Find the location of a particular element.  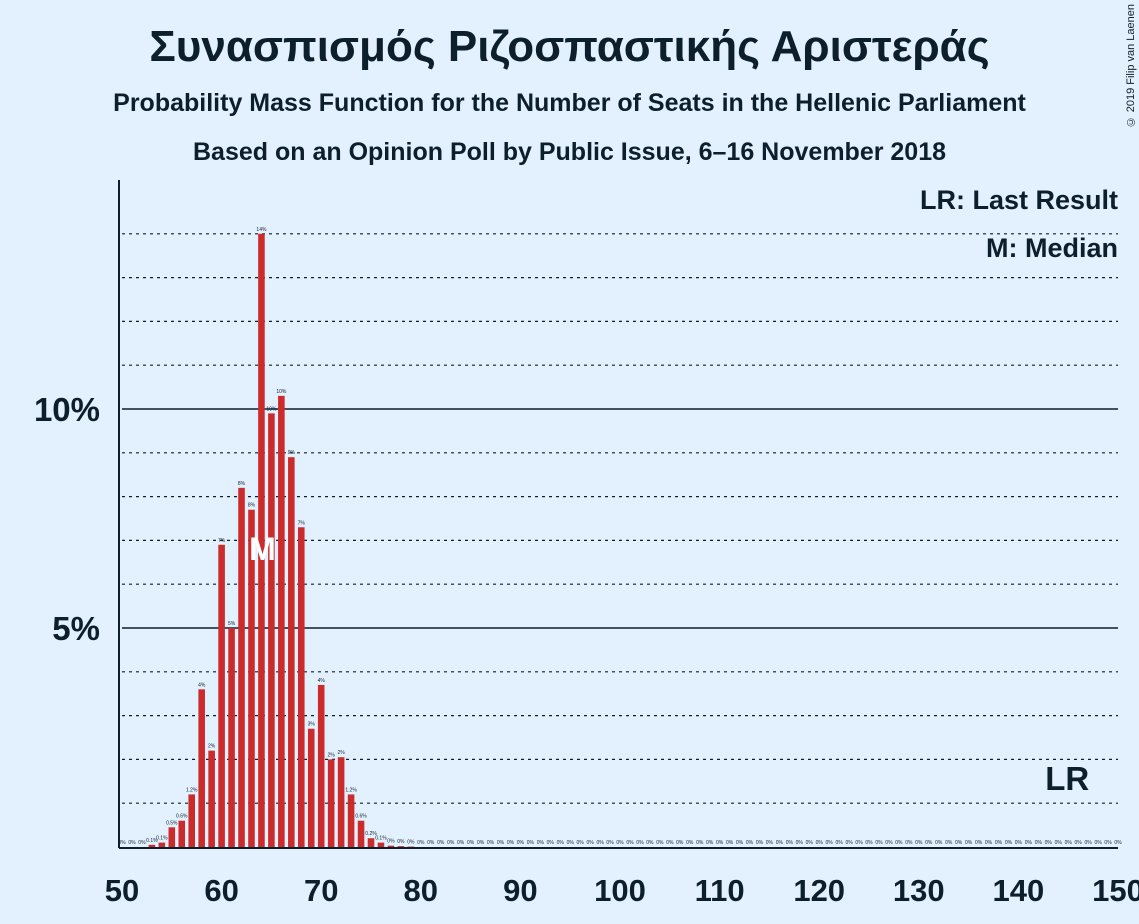

bar-label: 5% is located at coordinates (232, 624).